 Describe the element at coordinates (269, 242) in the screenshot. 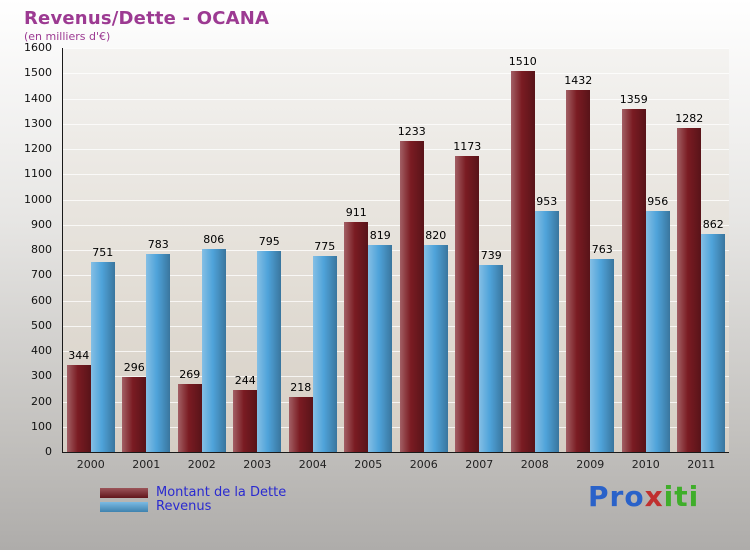

I see `bar-value-label: 795` at that location.